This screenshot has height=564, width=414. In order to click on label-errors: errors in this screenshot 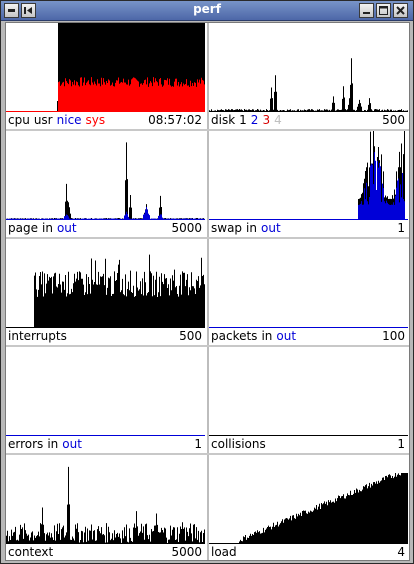, I will do `click(26, 444)`.